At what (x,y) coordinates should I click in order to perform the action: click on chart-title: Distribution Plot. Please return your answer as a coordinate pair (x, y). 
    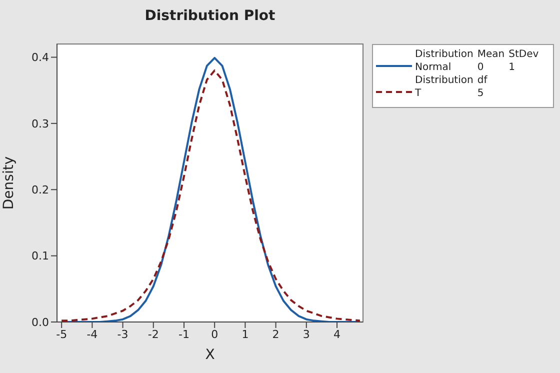
    Looking at the image, I should click on (210, 16).